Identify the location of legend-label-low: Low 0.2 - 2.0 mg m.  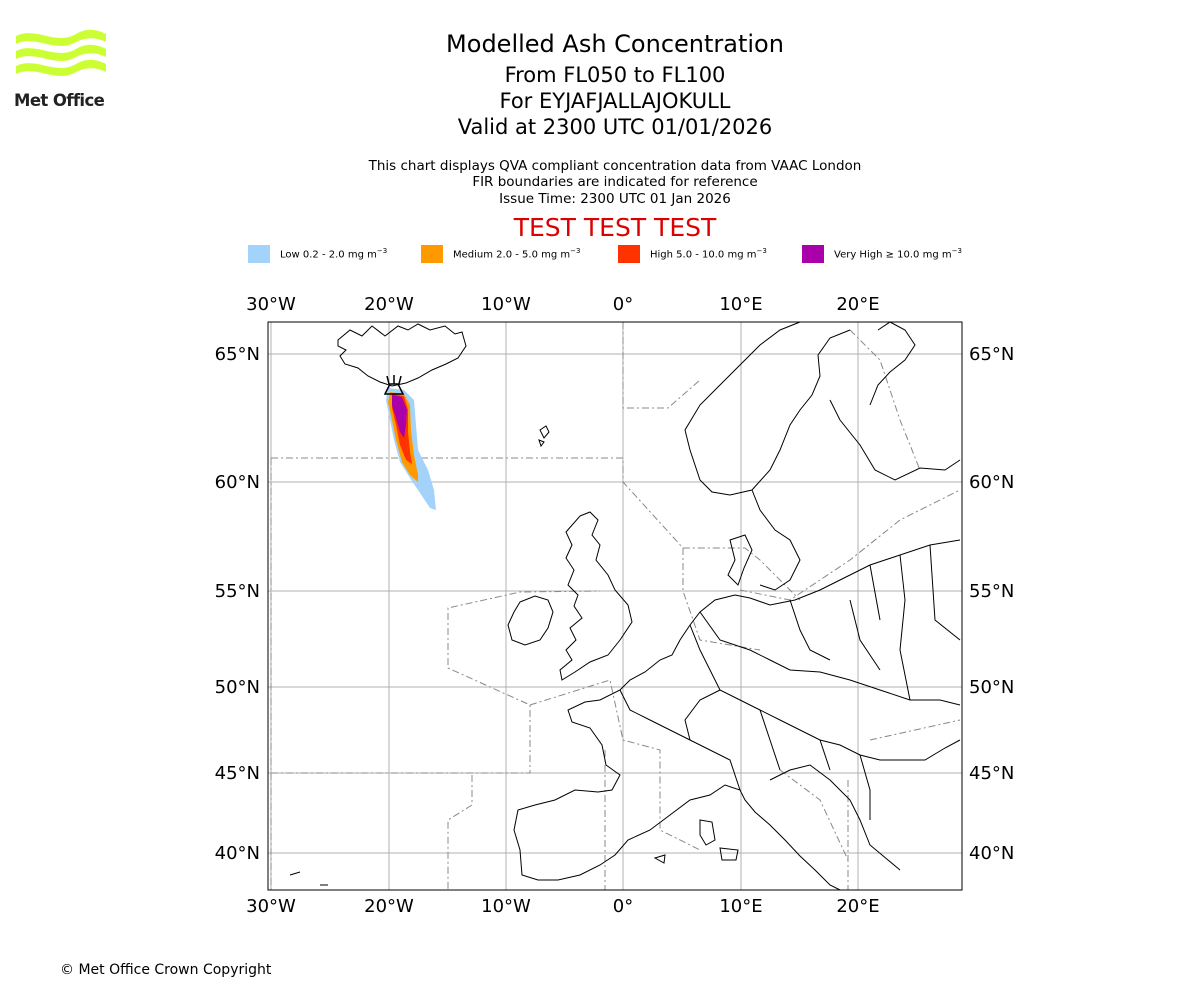
(328, 255).